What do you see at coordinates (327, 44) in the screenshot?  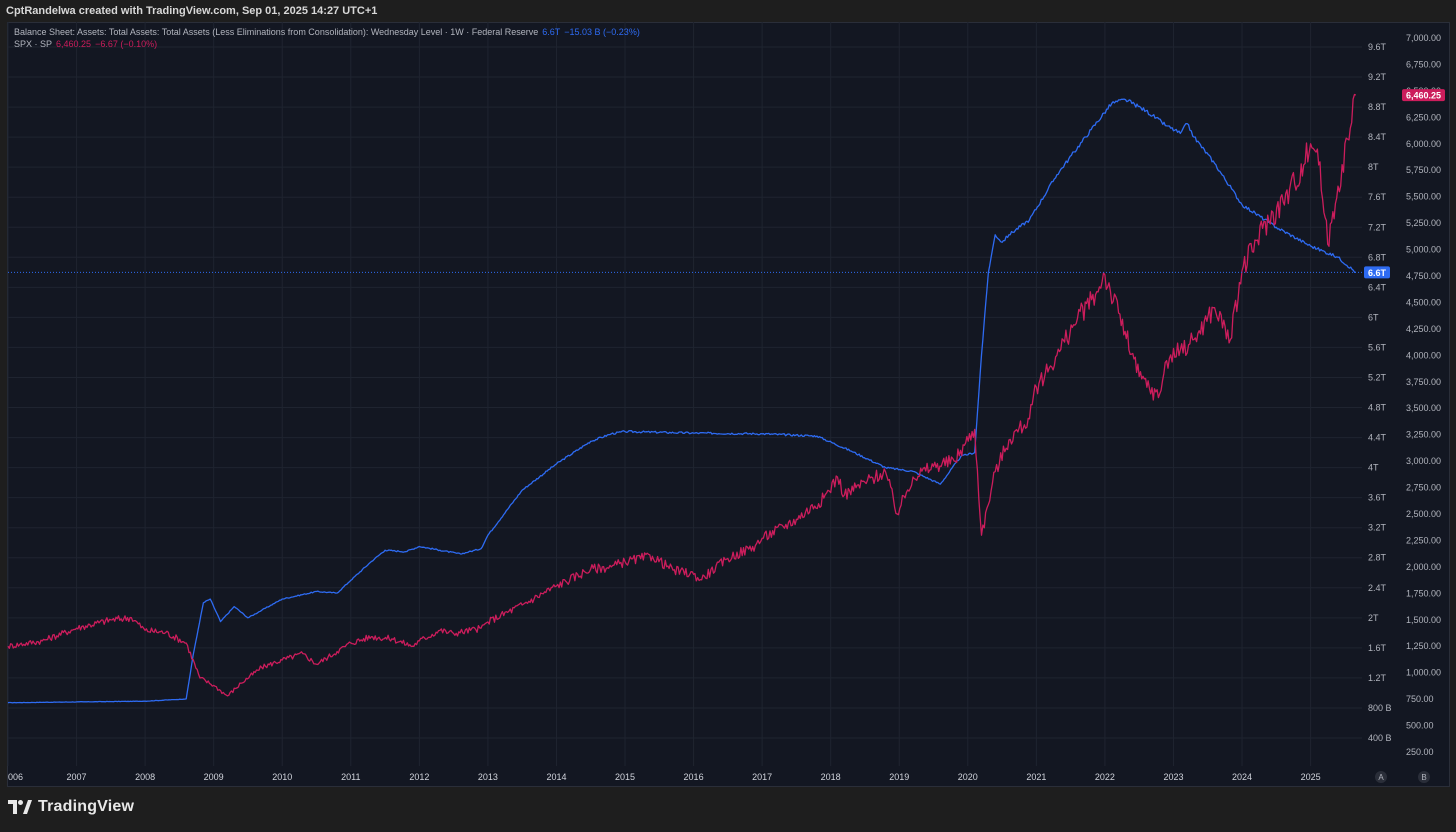 I see `legend-series2: SPX · SP 6,460.25 −6.67 (−0.10%)` at bounding box center [327, 44].